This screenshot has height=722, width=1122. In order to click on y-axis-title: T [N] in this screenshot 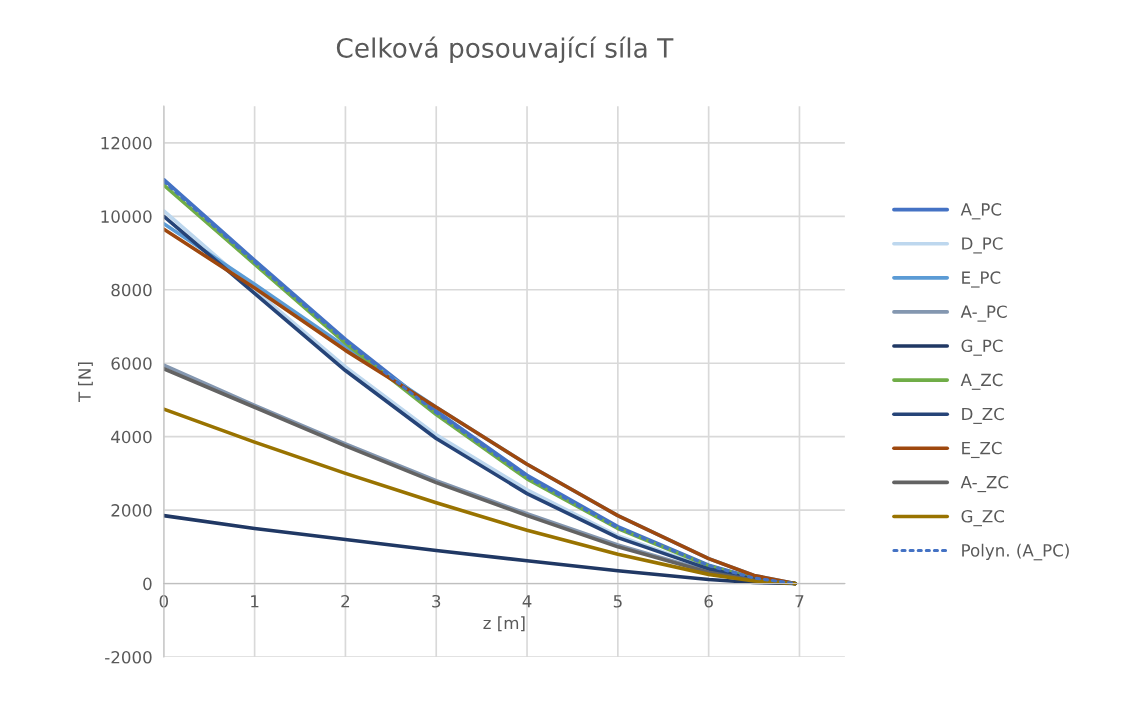, I will do `click(85, 382)`.